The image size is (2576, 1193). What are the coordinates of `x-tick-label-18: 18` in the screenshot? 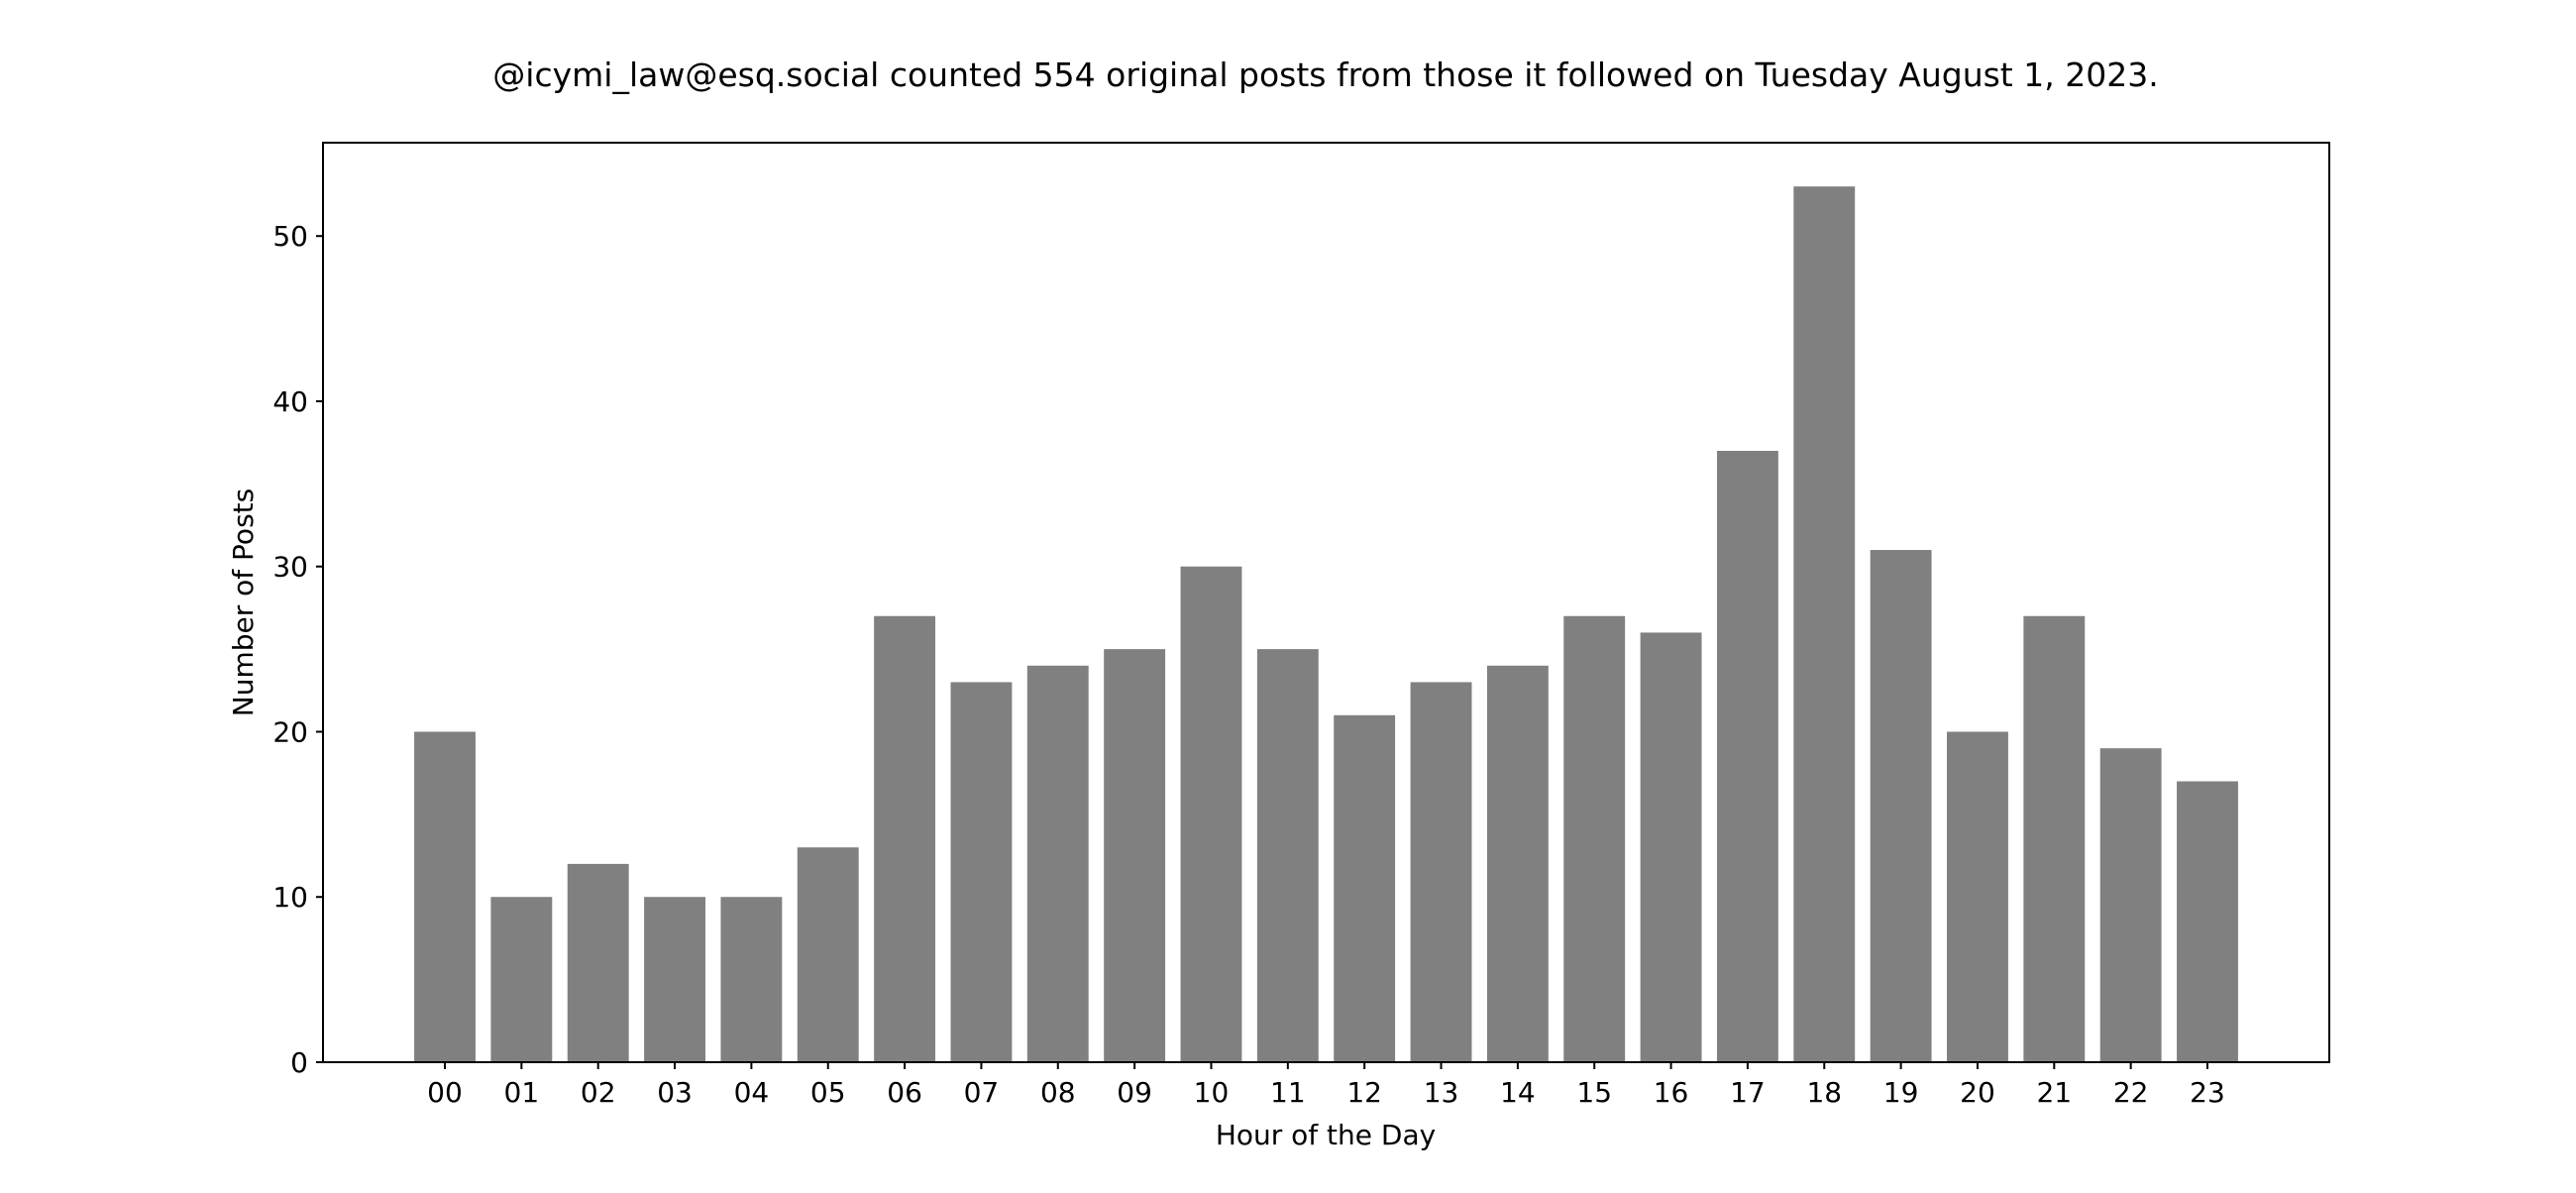 It's located at (1824, 1092).